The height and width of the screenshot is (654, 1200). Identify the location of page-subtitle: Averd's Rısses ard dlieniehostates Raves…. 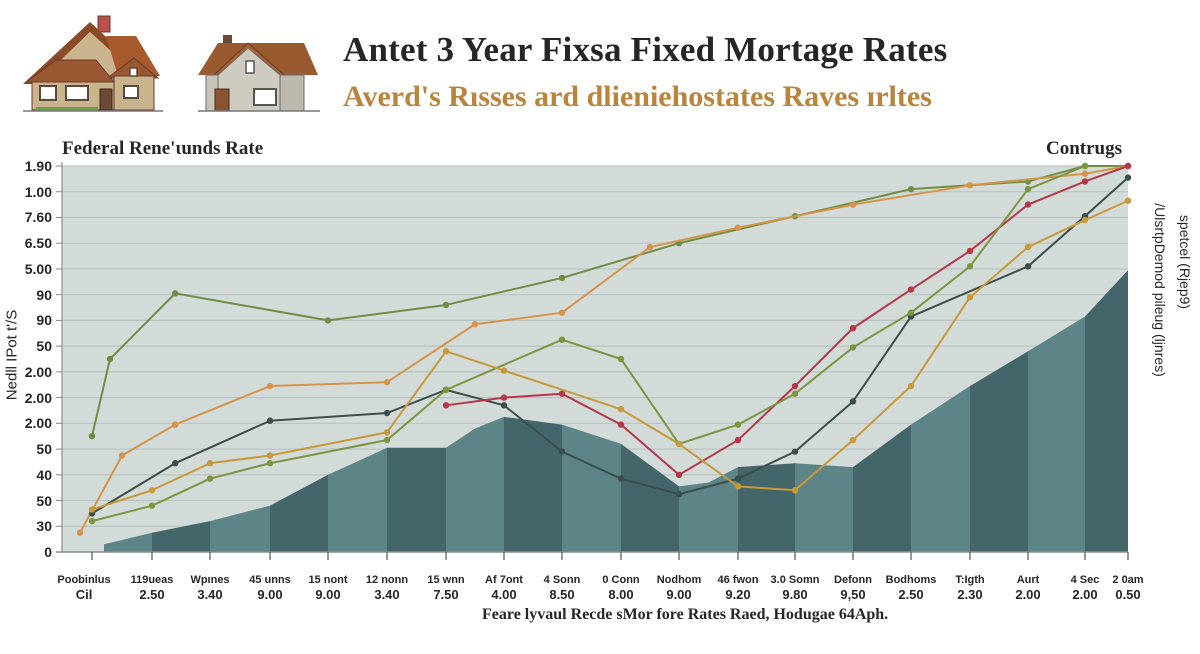
(637, 96).